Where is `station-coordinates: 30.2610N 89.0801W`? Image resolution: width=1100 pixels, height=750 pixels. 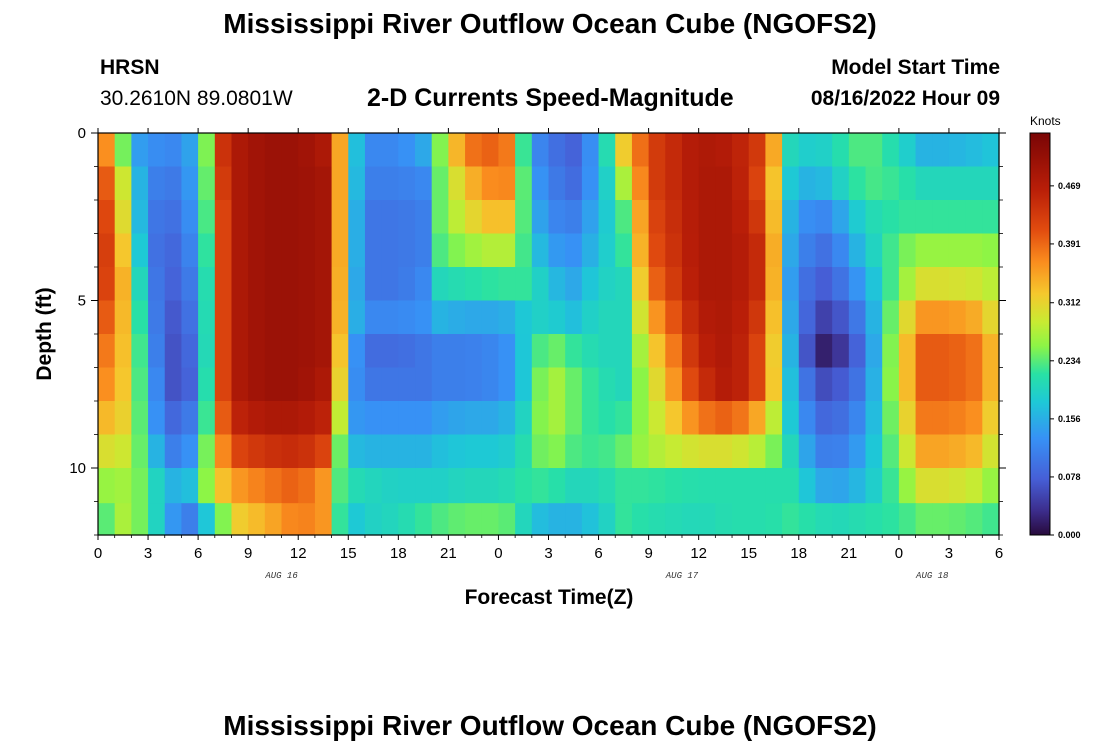 station-coordinates: 30.2610N 89.0801W is located at coordinates (196, 98).